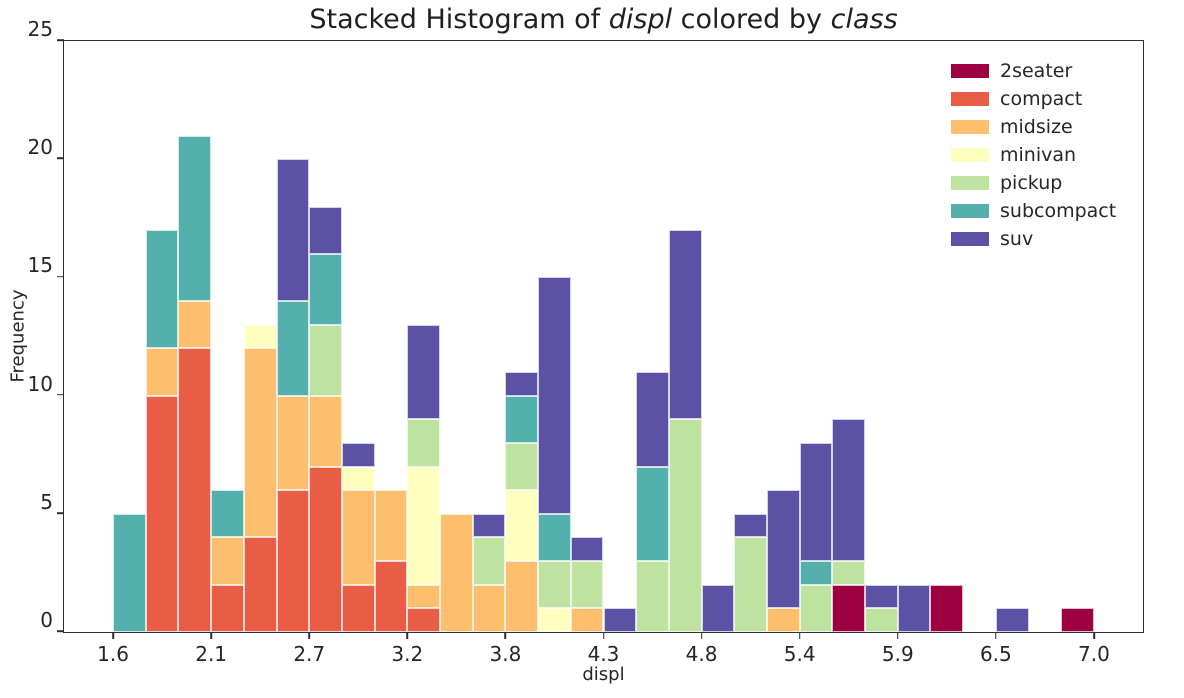  What do you see at coordinates (751, 19) in the screenshot?
I see `chart-title-text-2: colored by` at bounding box center [751, 19].